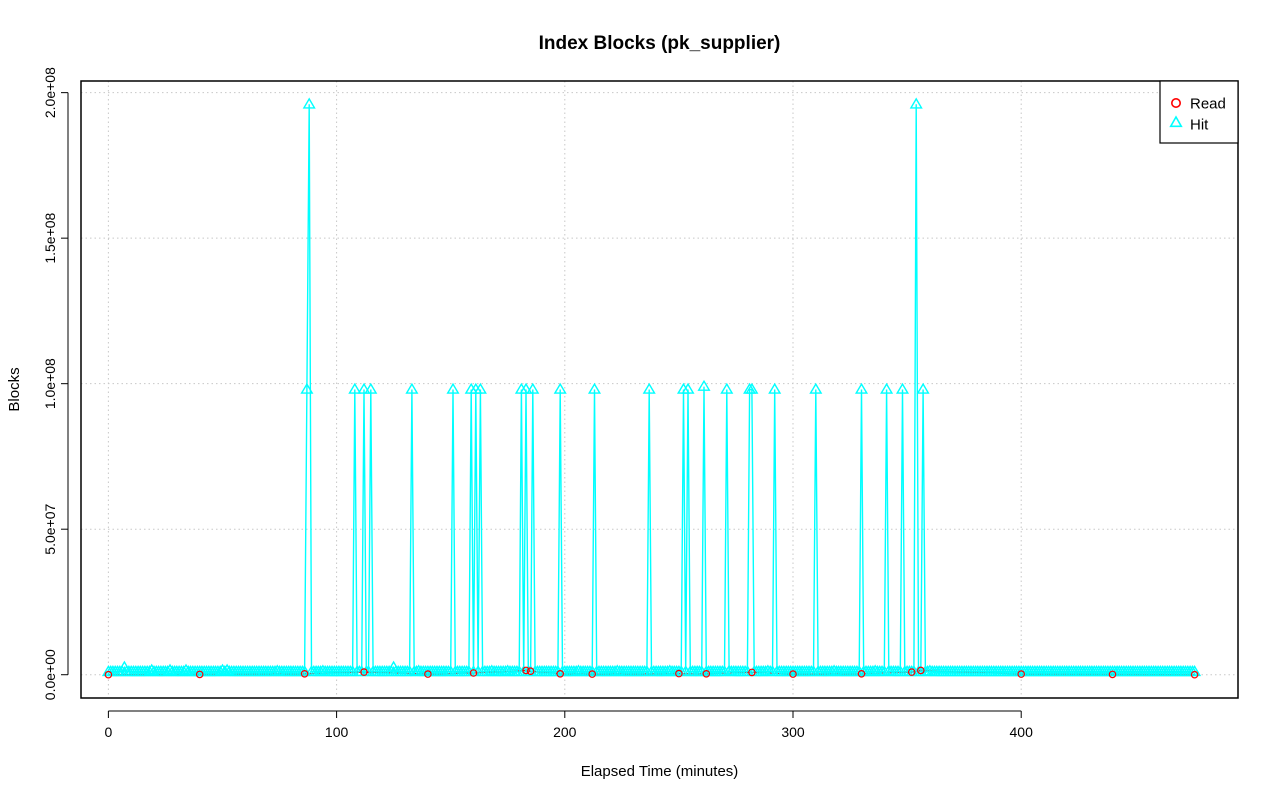 Image resolution: width=1280 pixels, height=801 pixels. Describe the element at coordinates (50, 674) in the screenshot. I see `y-tick-label: 0.0e+00` at that location.